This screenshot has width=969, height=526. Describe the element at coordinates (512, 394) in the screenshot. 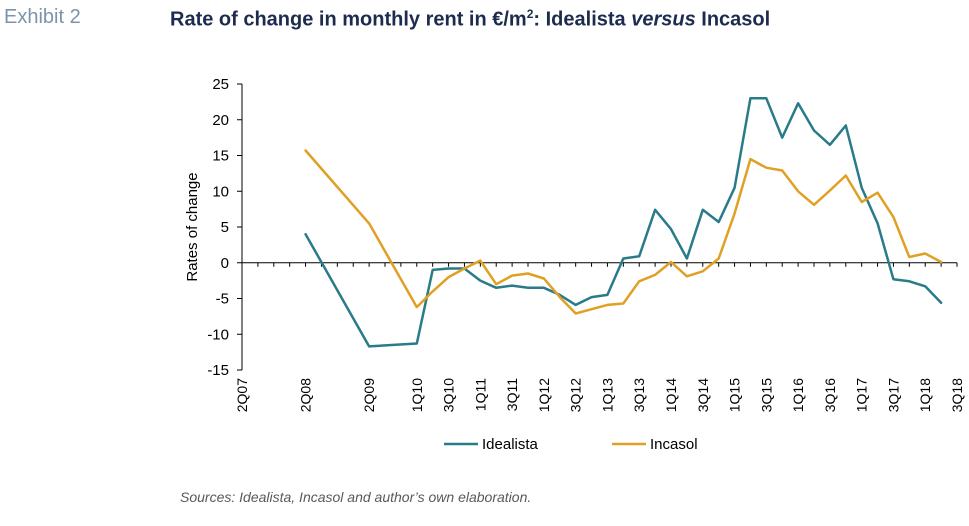

I see `x-tick-label: 3Q11` at that location.